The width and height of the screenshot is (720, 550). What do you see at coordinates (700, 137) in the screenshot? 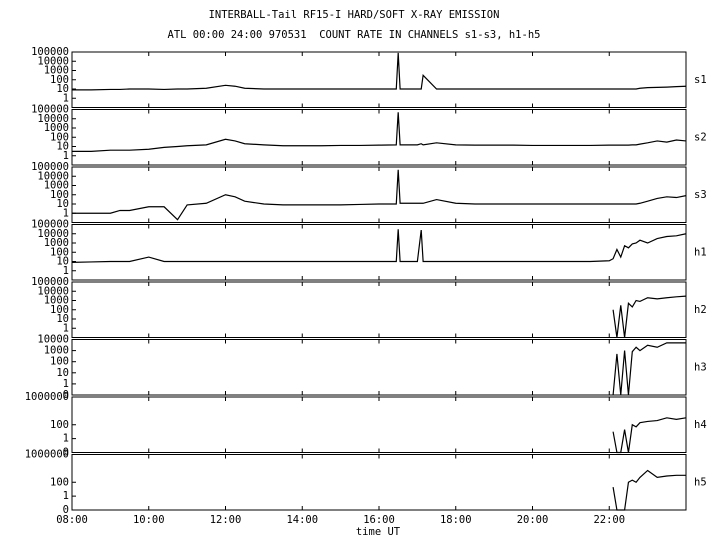
I see `panel-label: s2` at bounding box center [700, 137].